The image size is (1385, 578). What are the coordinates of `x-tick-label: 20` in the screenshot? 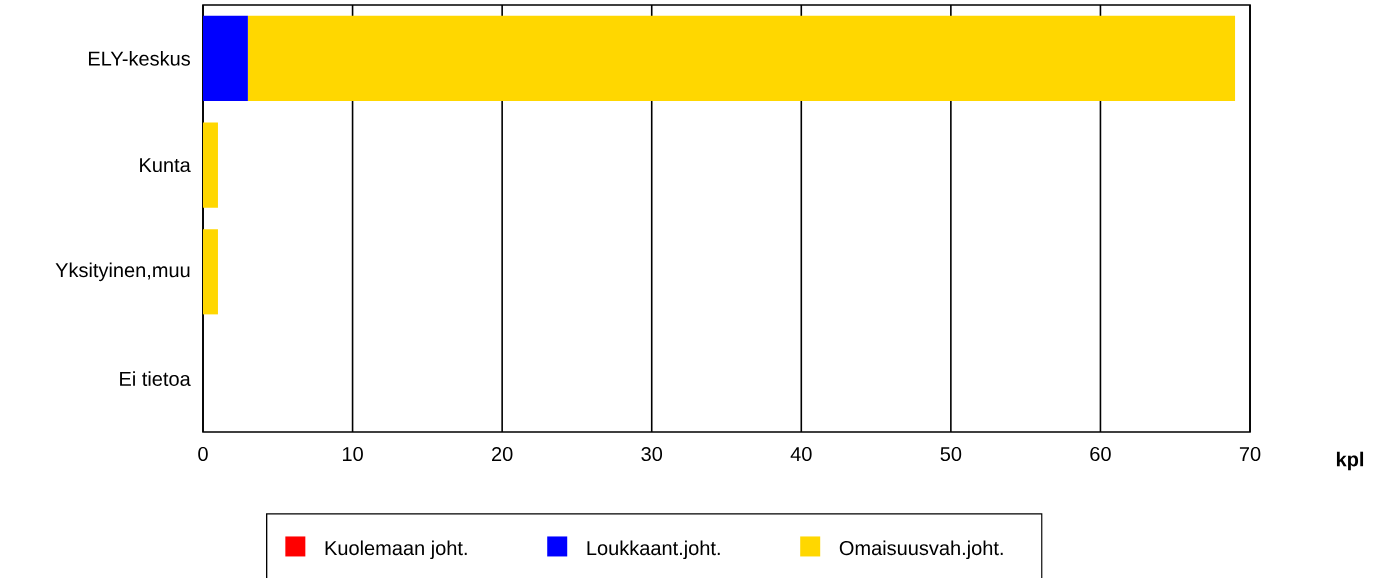 It's located at (502, 454).